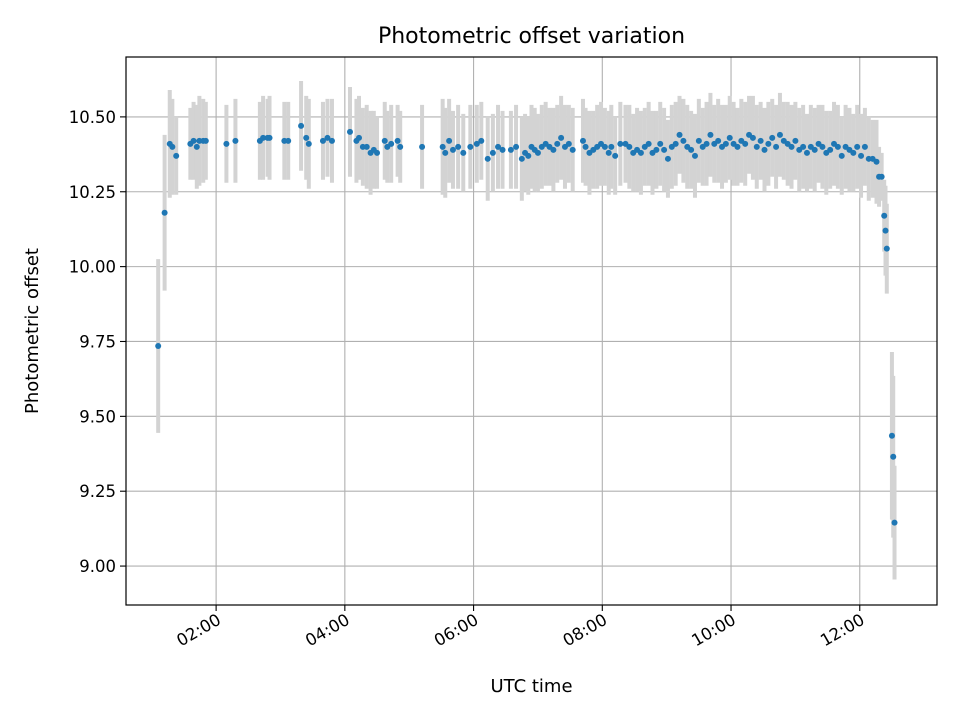 The width and height of the screenshot is (960, 720). Describe the element at coordinates (97, 566) in the screenshot. I see `y-tick-label: 9.00` at that location.